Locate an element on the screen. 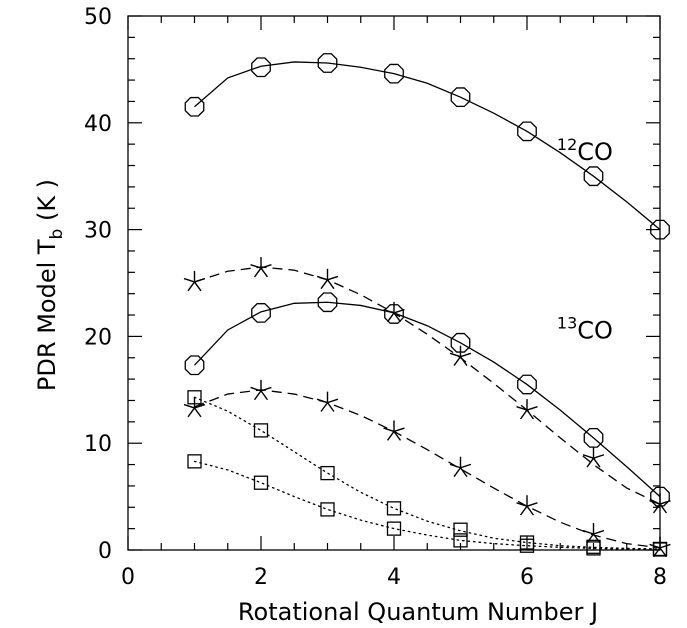  species-label-isotope: 13 is located at coordinates (567, 323).